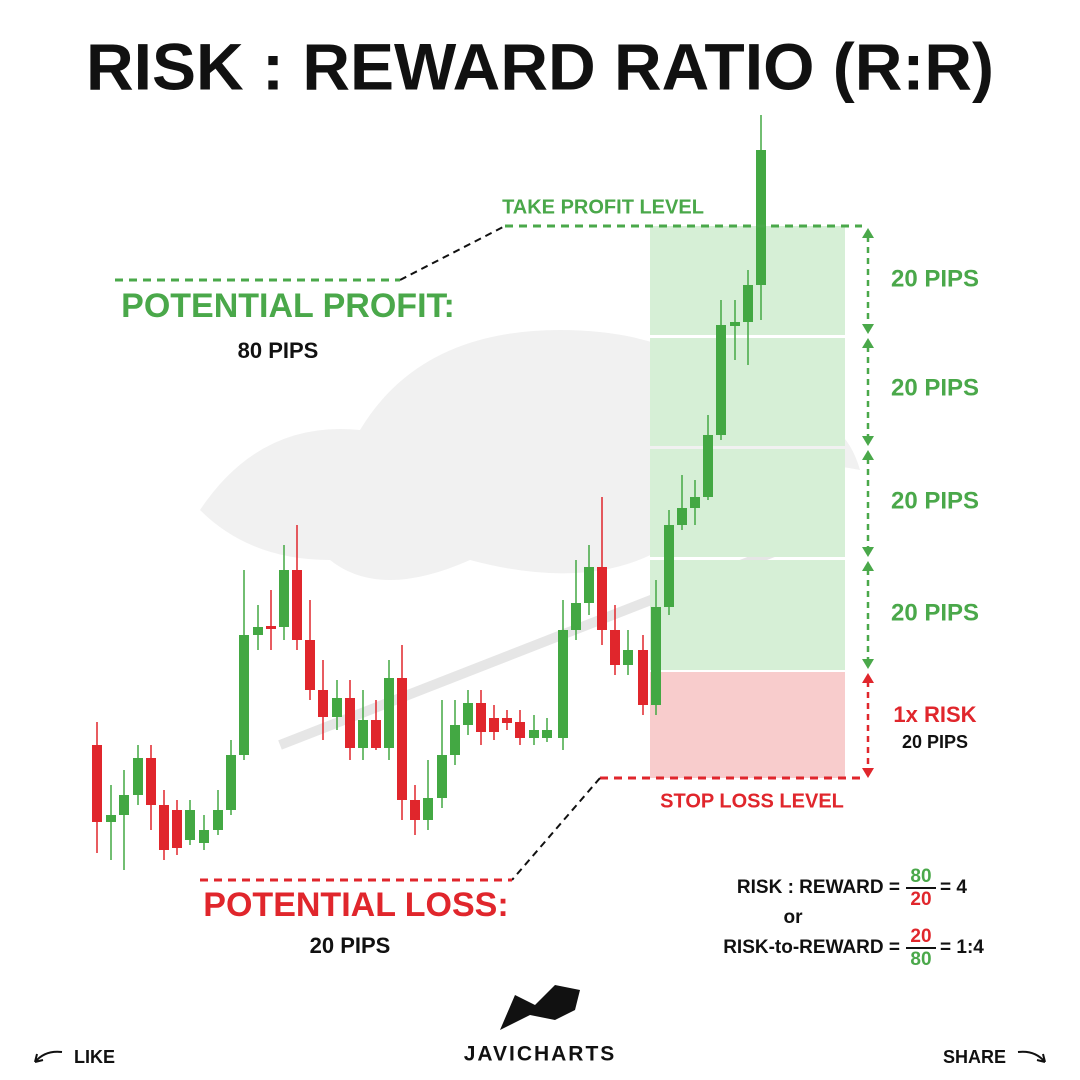 Image resolution: width=1080 pixels, height=1080 pixels. What do you see at coordinates (920, 959) in the screenshot?
I see `denominator: 80` at bounding box center [920, 959].